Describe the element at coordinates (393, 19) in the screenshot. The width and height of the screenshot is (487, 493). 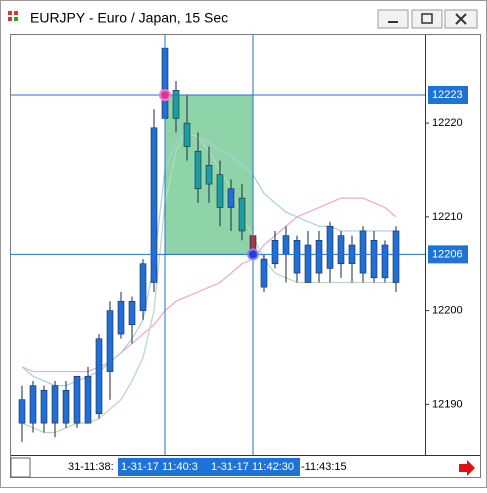
I see `minimize-button` at that location.